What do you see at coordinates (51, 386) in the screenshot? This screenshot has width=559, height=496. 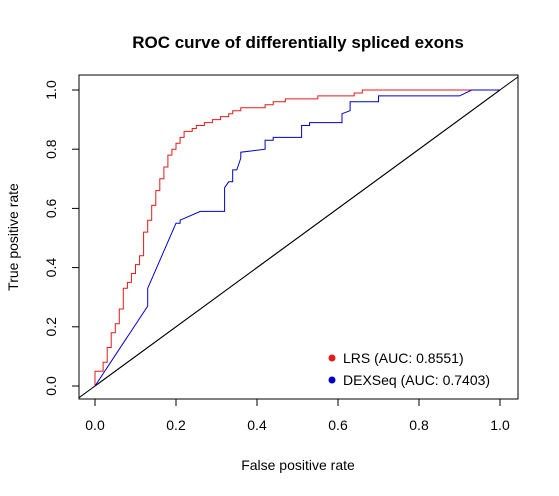 I see `y-tick-label-0: 0.0` at bounding box center [51, 386].